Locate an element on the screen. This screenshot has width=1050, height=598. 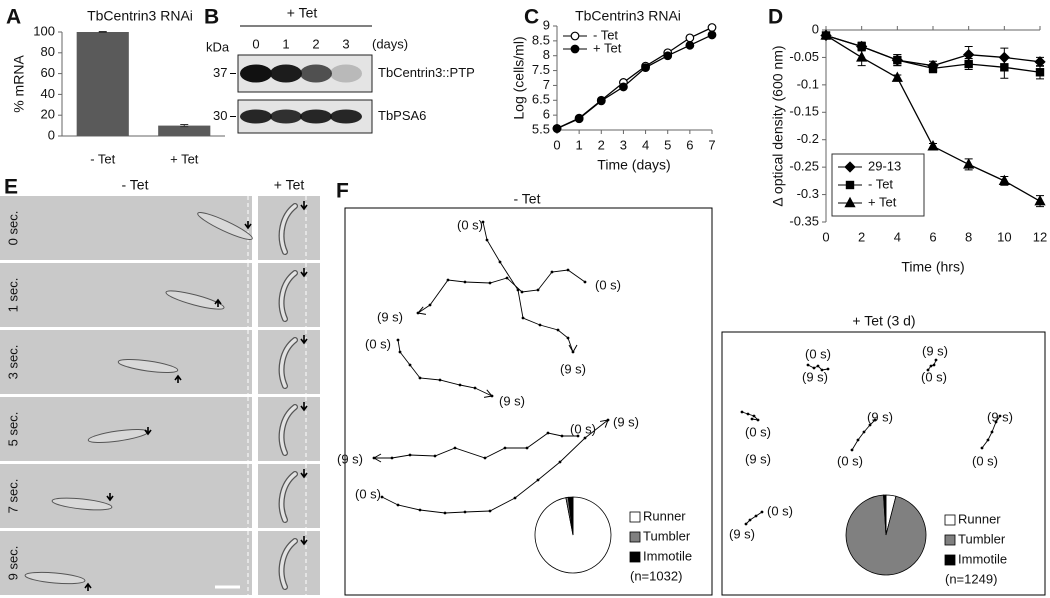
legend-label: Tumbler is located at coordinates (667, 535).